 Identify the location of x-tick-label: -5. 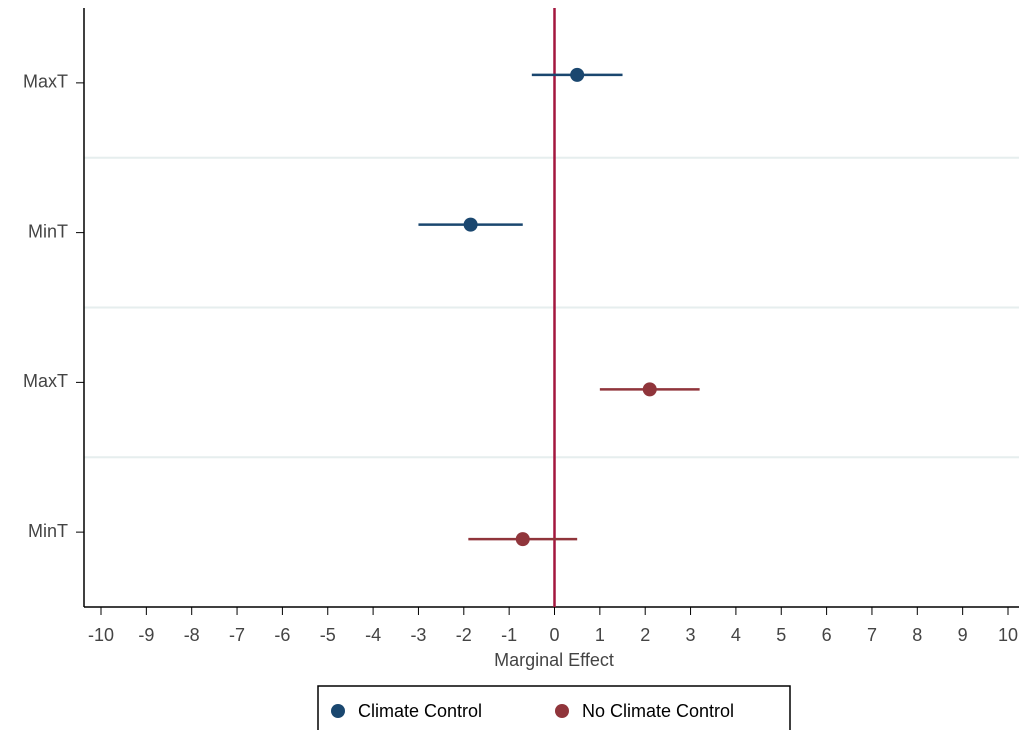
(328, 635).